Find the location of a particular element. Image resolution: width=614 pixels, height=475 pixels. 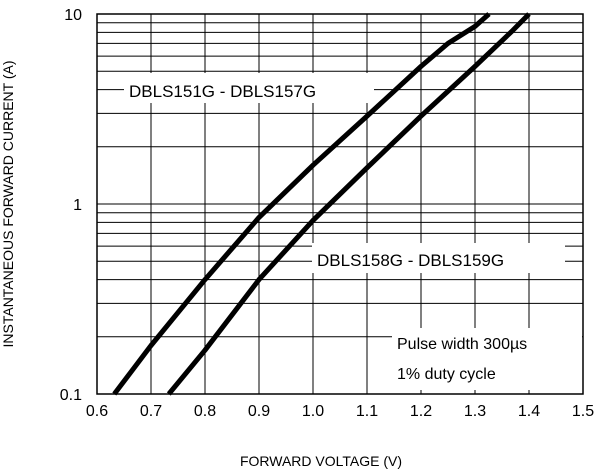

y-tick-labels: 0.1 1 10 is located at coordinates (71, 205).